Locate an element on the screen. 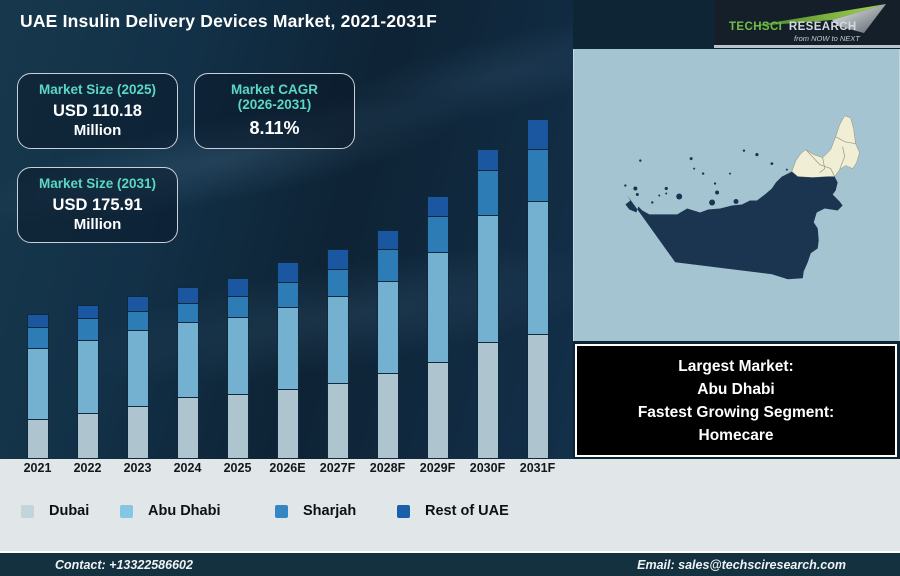 Image resolution: width=900 pixels, height=576 pixels. legend-swatch-sharjah is located at coordinates (281, 511).